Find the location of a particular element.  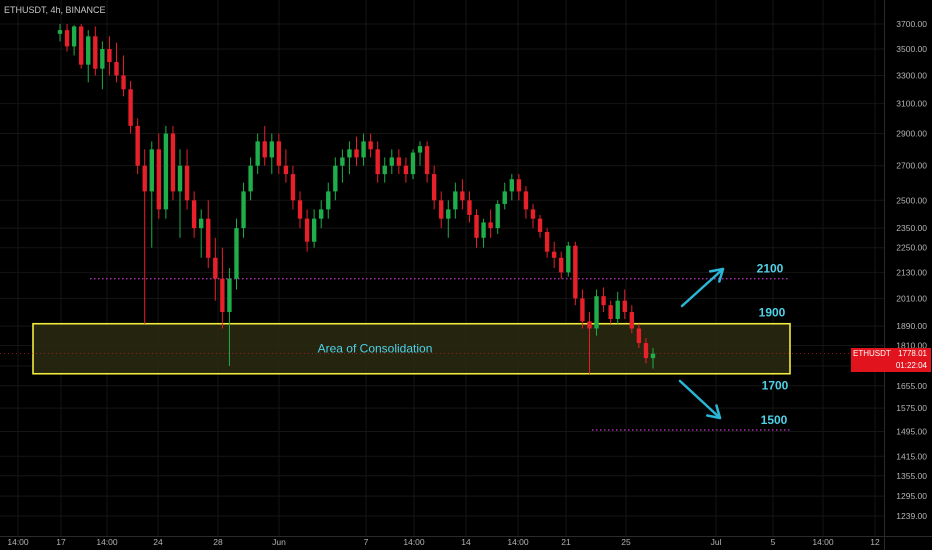

x-tick-label: 17 is located at coordinates (61, 542).